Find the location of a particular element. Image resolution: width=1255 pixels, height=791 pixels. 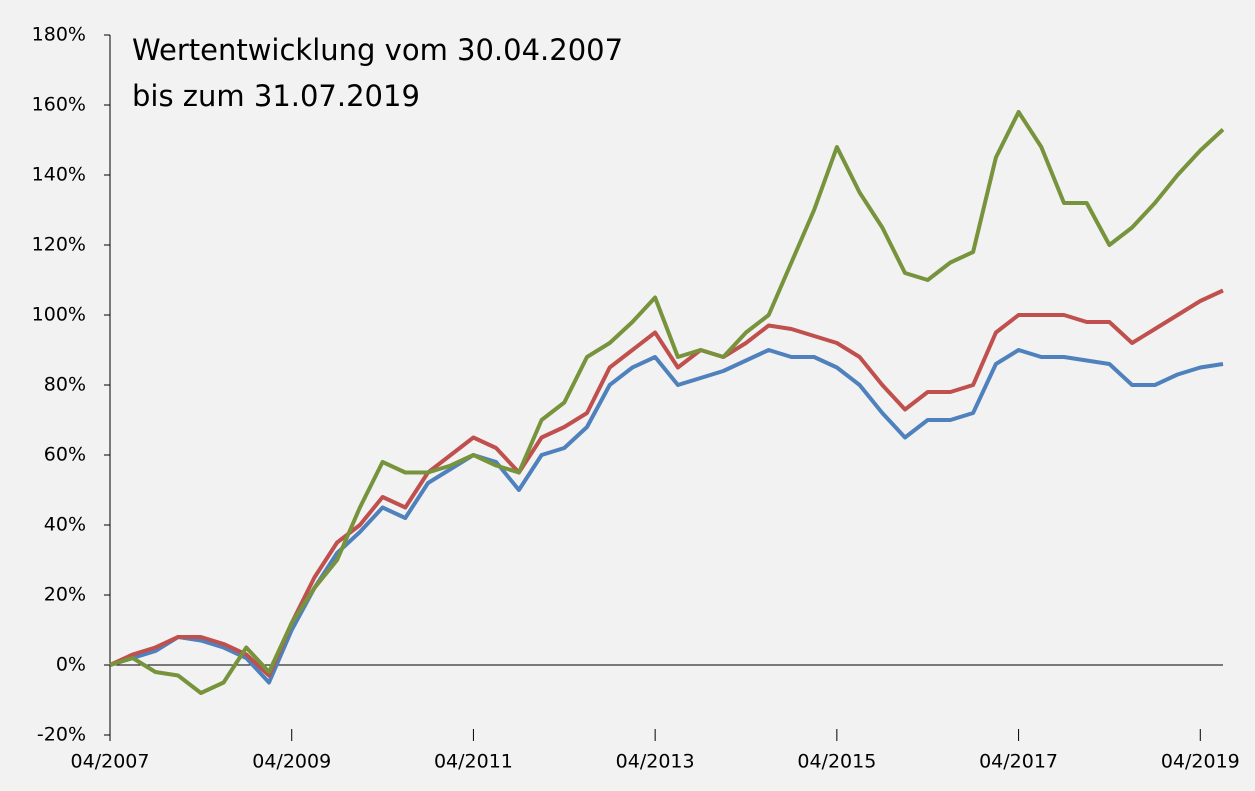

x-tick-label: 04/2015 is located at coordinates (836, 762).